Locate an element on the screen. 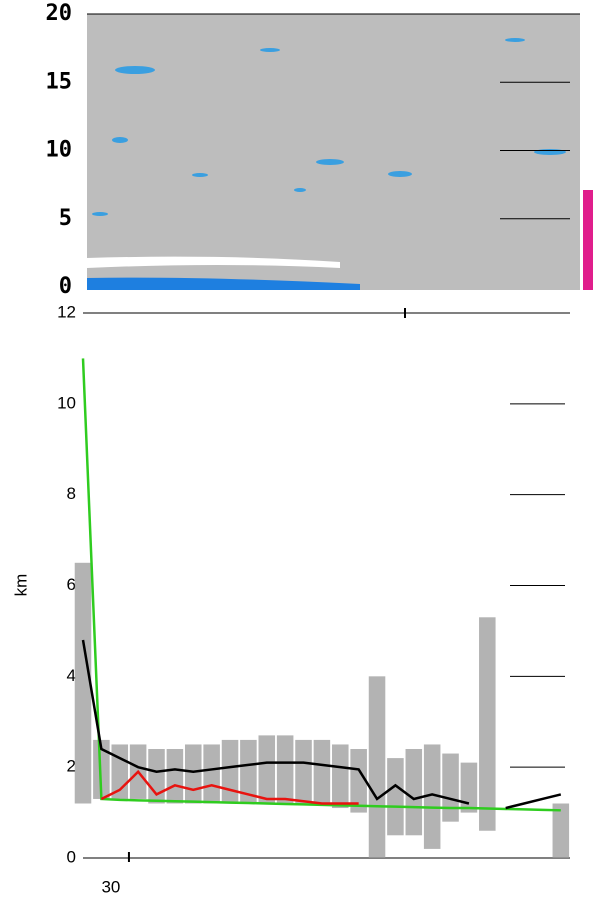  blue-band is located at coordinates (223, 283).